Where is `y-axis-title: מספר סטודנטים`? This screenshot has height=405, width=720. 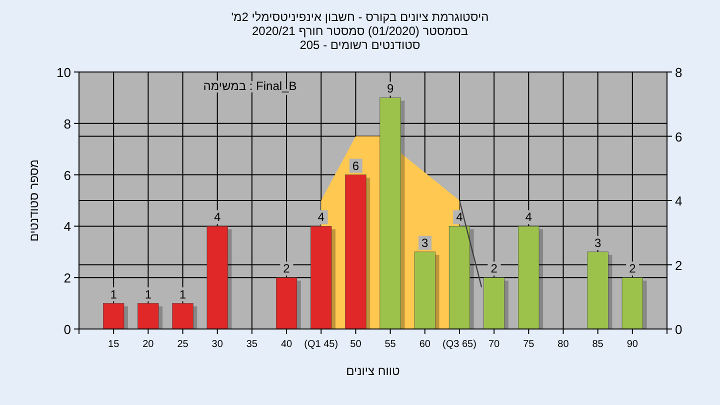
y-axis-title: מספר סטודנטים is located at coordinates (34, 200).